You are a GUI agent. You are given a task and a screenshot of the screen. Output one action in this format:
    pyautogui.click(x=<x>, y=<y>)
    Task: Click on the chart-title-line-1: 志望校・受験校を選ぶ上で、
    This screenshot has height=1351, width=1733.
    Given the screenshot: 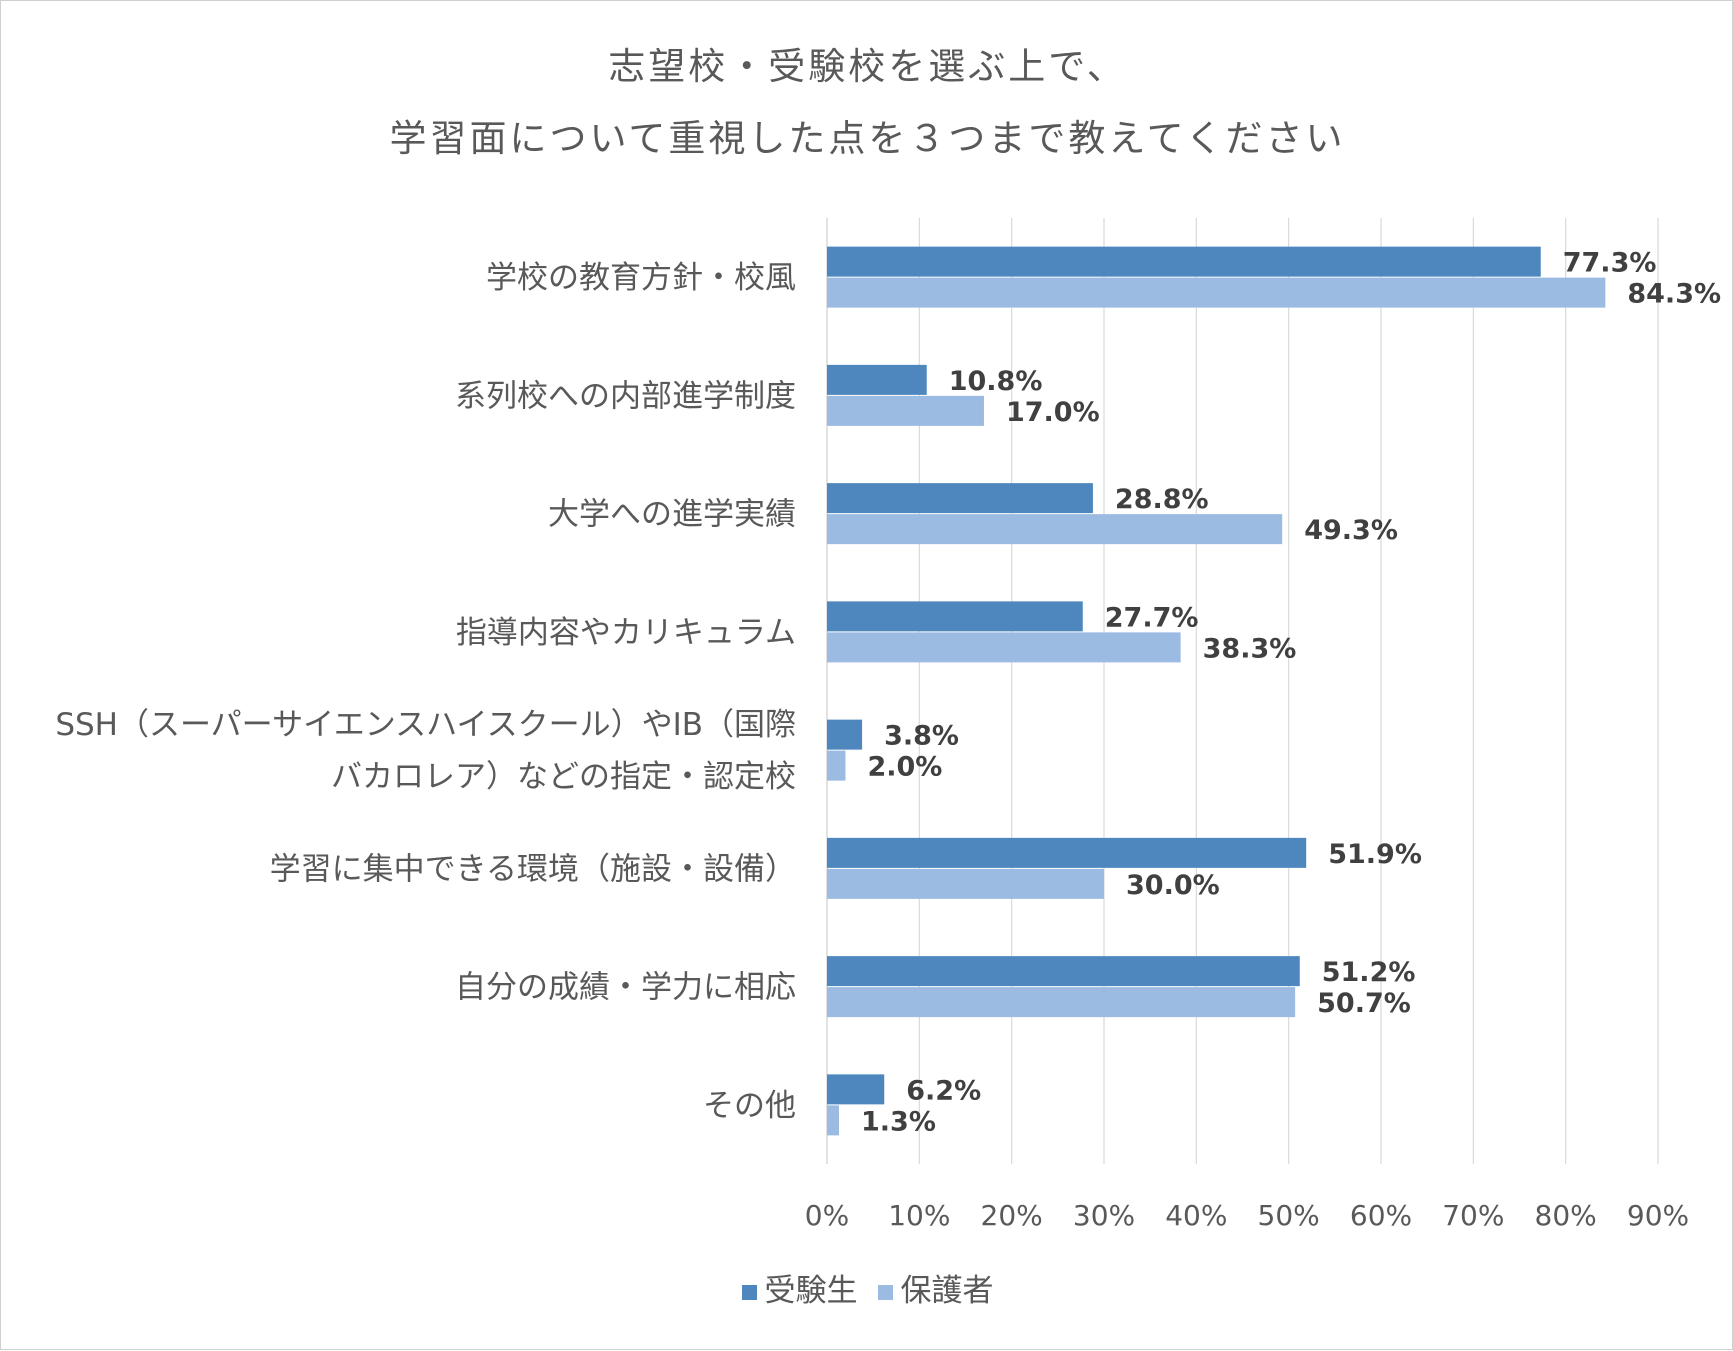 What is the action you would take?
    pyautogui.click(x=867, y=66)
    